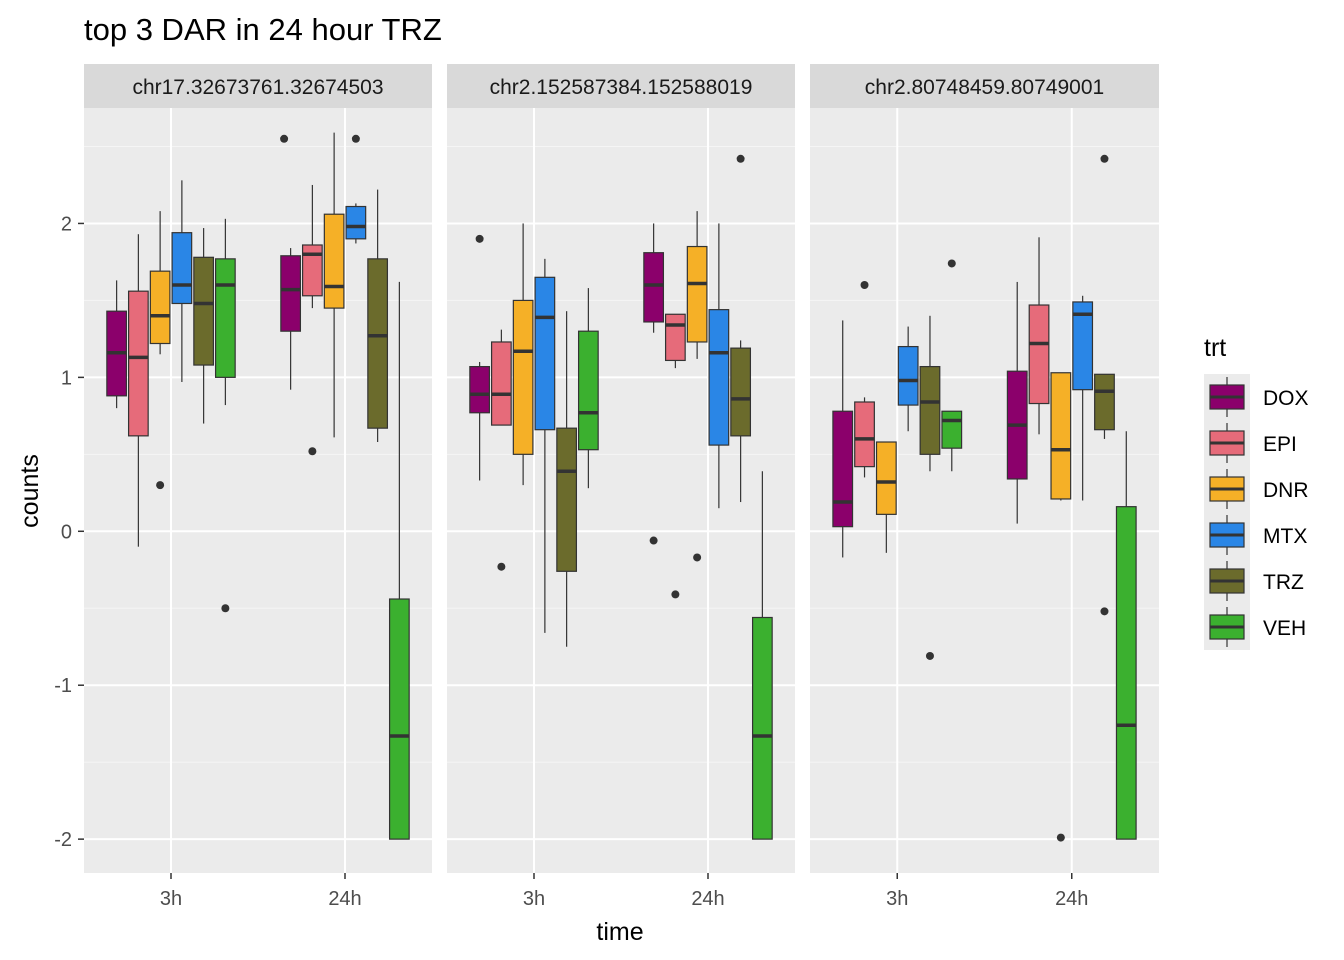 The image size is (1344, 960). I want to click on legend-label: MTX, so click(1285, 536).